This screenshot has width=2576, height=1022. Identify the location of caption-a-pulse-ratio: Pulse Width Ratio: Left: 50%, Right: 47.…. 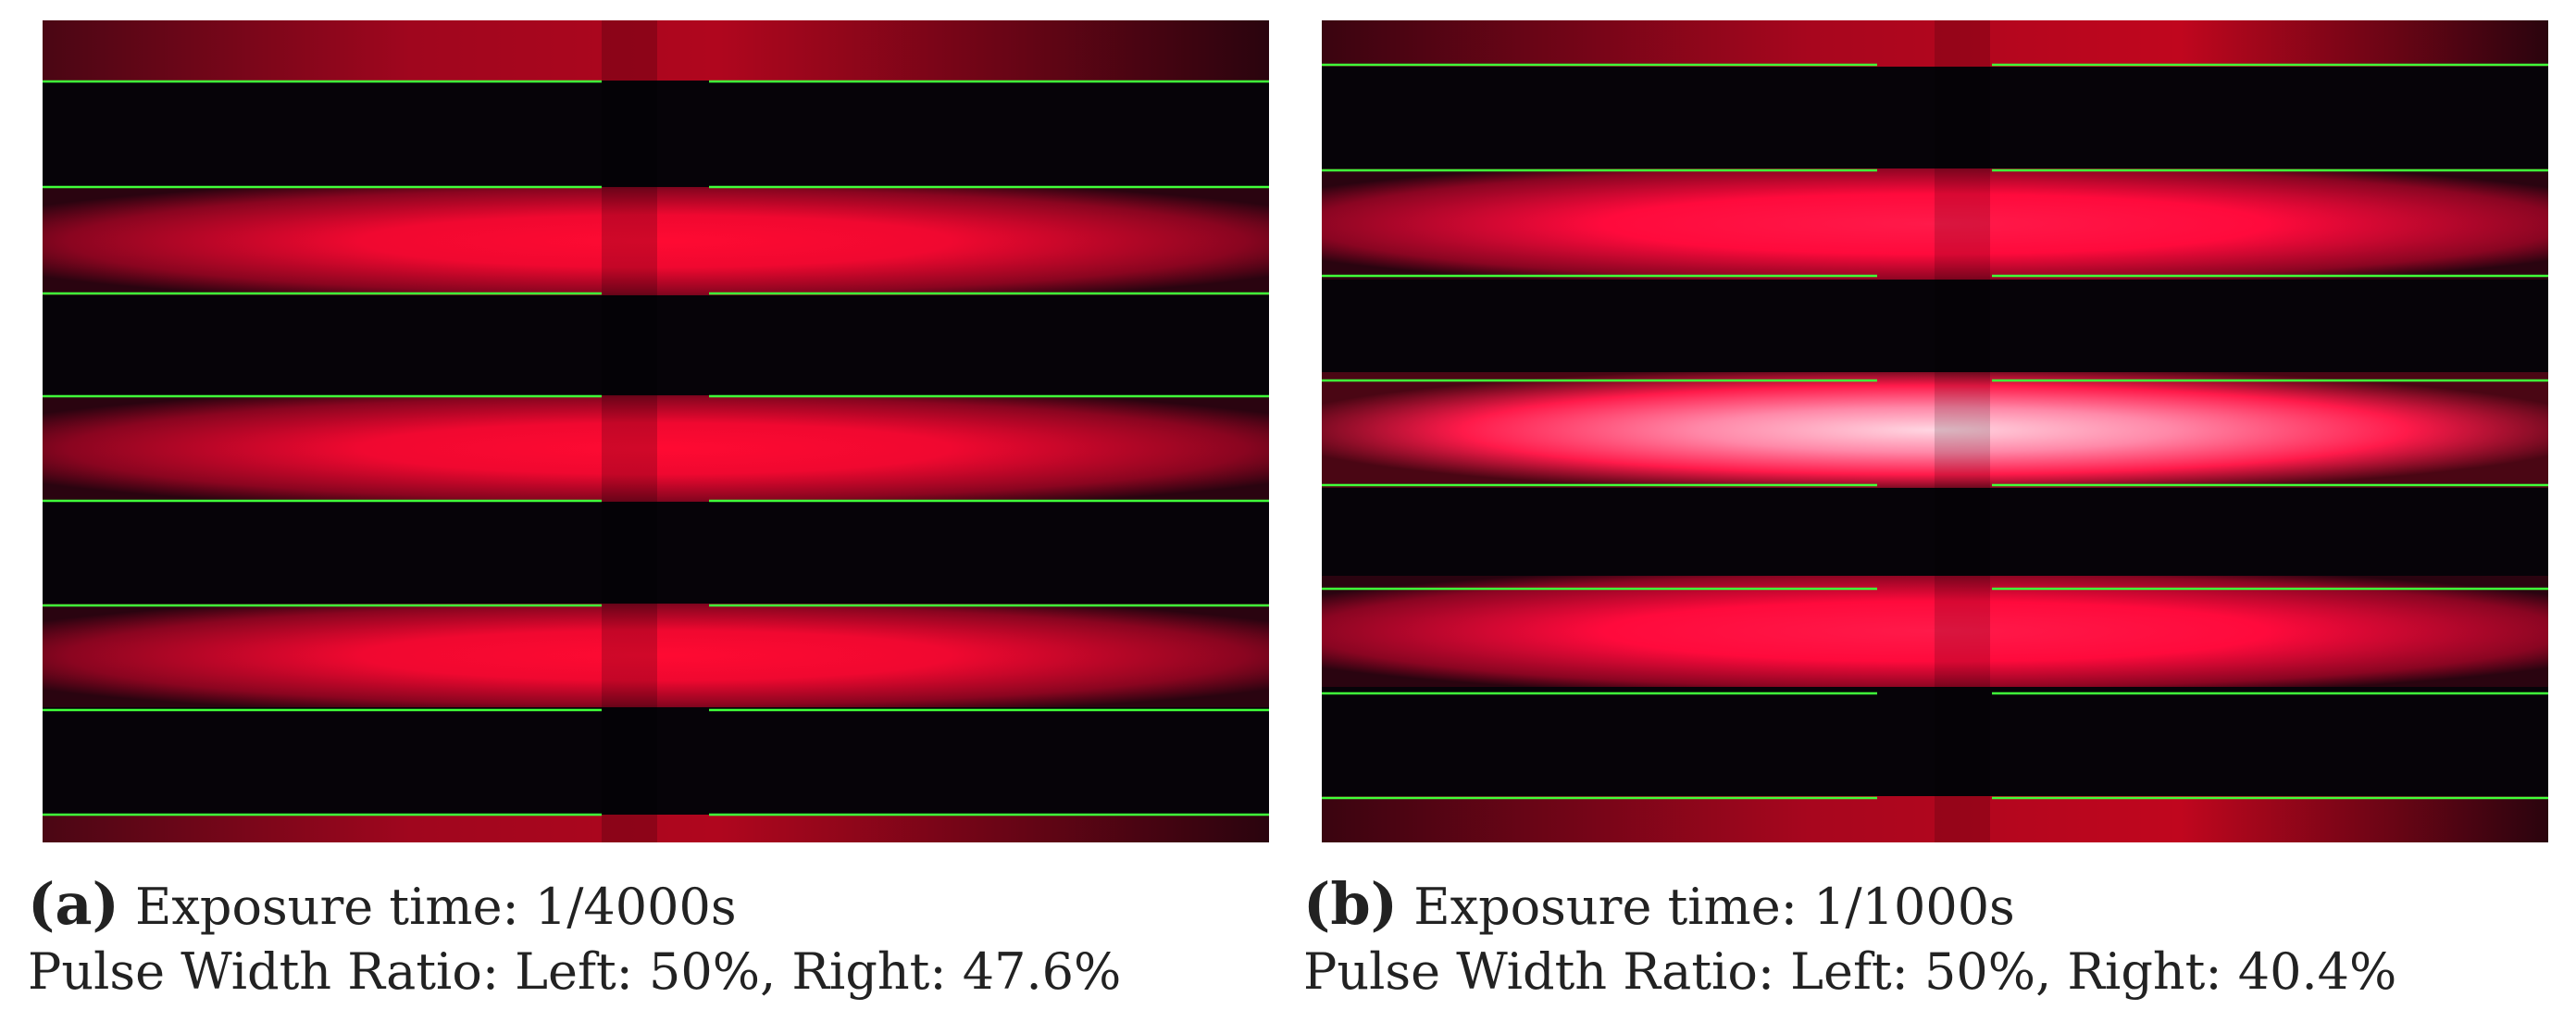
(575, 971).